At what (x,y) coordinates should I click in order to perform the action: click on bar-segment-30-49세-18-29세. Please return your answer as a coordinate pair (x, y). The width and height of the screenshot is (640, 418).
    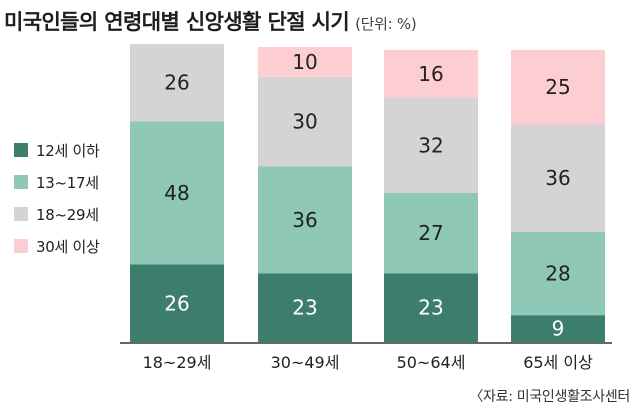
    Looking at the image, I should click on (305, 121).